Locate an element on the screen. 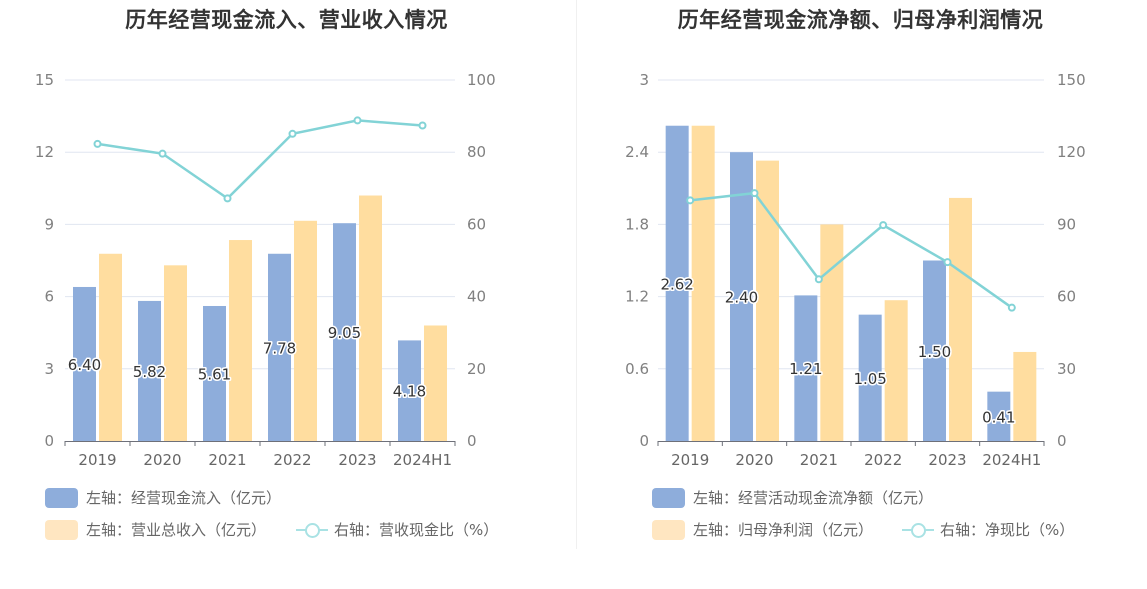  y-left-tick-label: 9 is located at coordinates (49, 224).